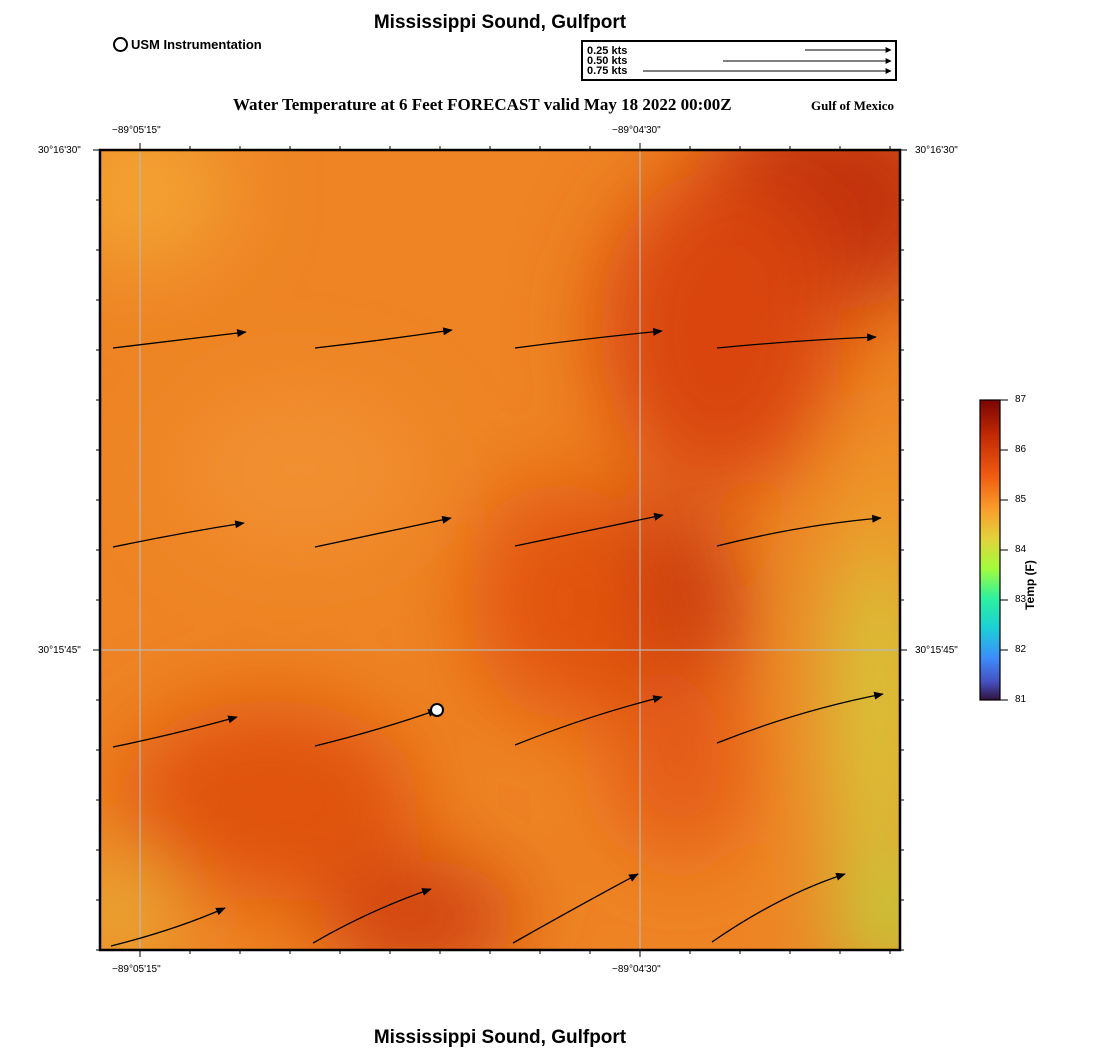 Image resolution: width=1100 pixels, height=1050 pixels. What do you see at coordinates (1021, 699) in the screenshot?
I see `colorbar-tick: 81` at bounding box center [1021, 699].